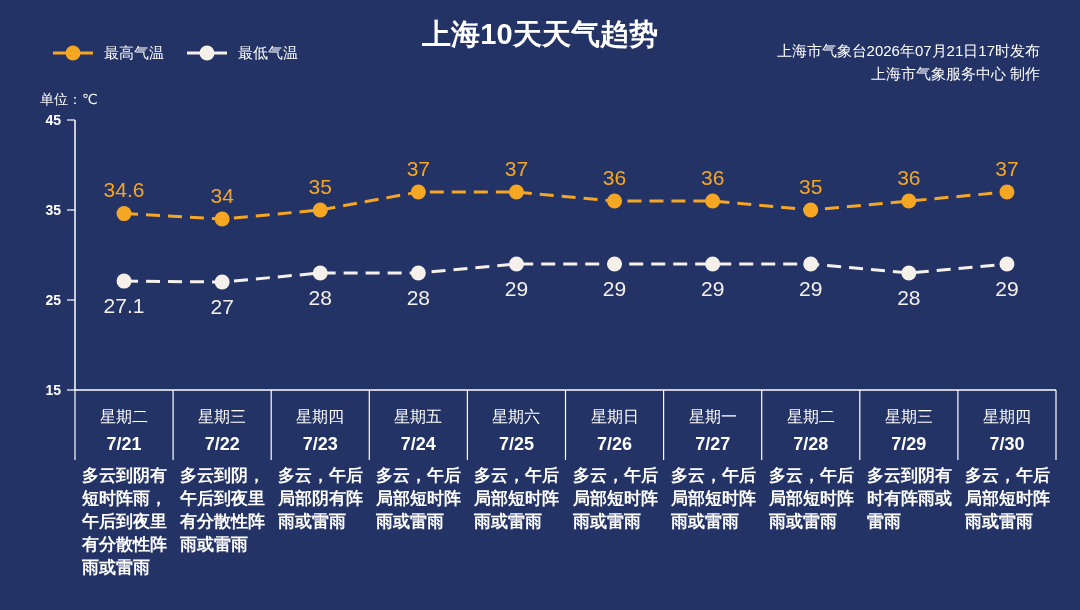 This screenshot has height=610, width=1080. What do you see at coordinates (614, 469) in the screenshot?
I see `x-tick-label: 星期日 7/26 多云，午后局部短时阵雨或雷雨` at bounding box center [614, 469].